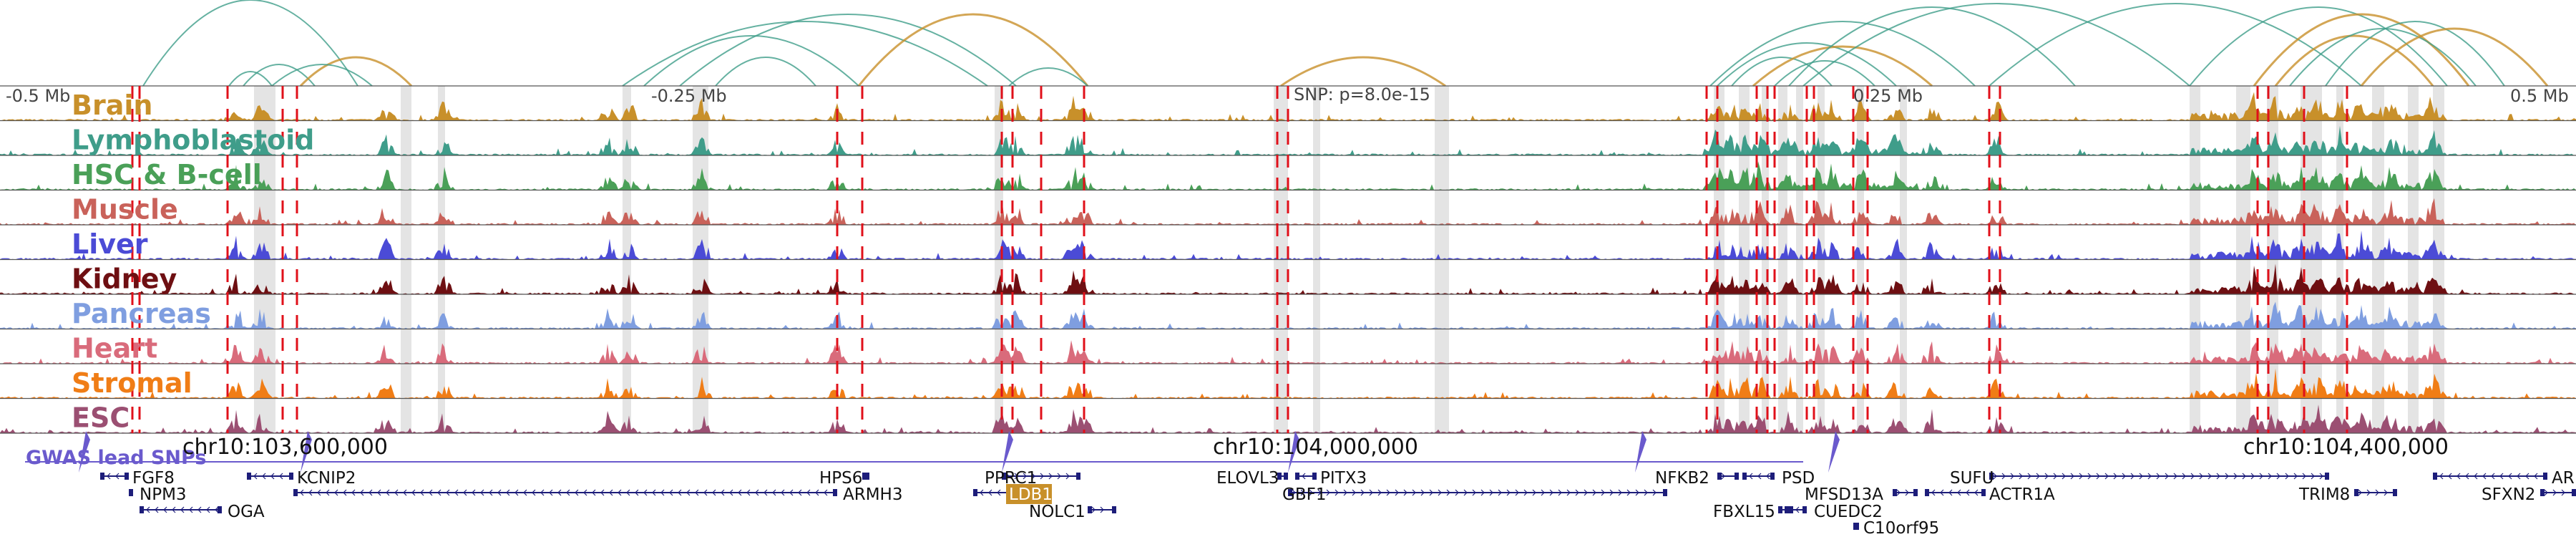 The width and height of the screenshot is (2576, 537). I want to click on gene-fbxl15: FBXL15, so click(1751, 512).